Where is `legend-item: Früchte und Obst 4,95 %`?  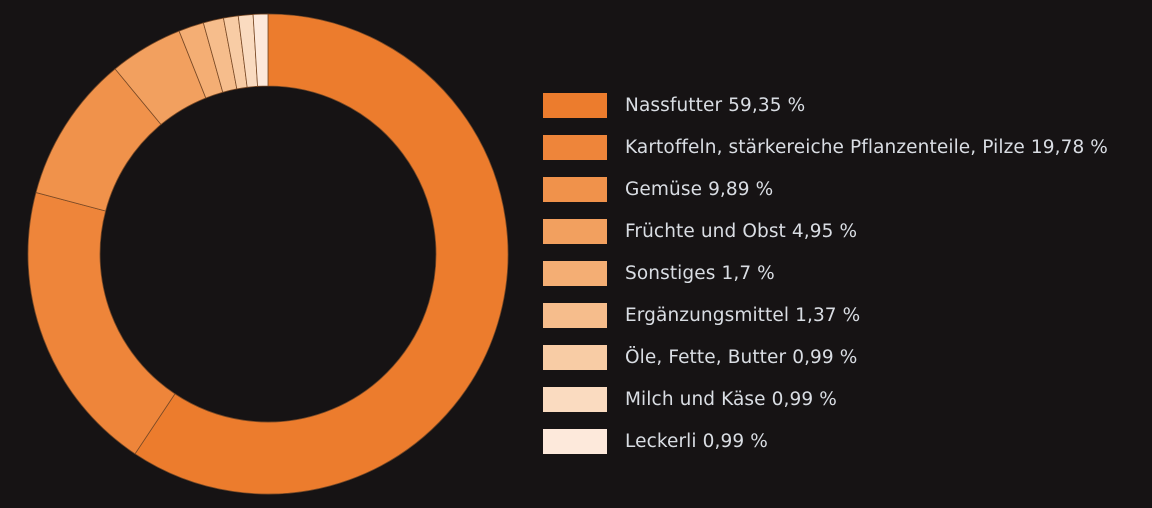 legend-item: Früchte und Obst 4,95 % is located at coordinates (825, 231).